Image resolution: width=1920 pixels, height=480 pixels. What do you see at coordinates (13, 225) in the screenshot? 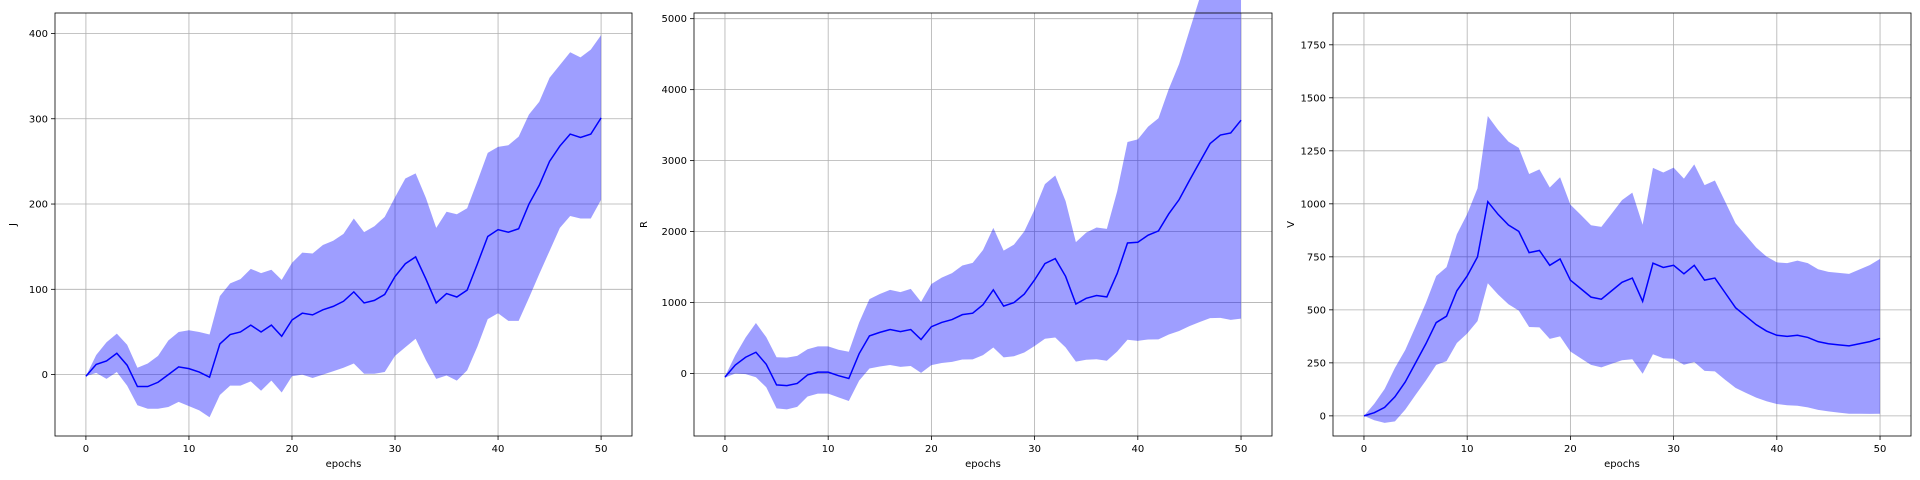
I see `y-axis-label: J` at bounding box center [13, 225].